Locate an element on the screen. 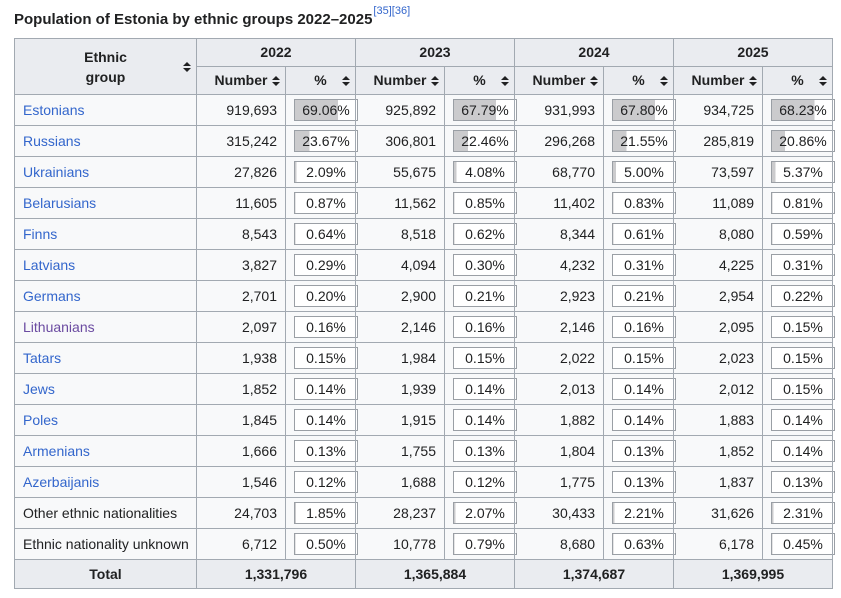 The height and width of the screenshot is (598, 841). column-header-number-2025: Number is located at coordinates (718, 80).